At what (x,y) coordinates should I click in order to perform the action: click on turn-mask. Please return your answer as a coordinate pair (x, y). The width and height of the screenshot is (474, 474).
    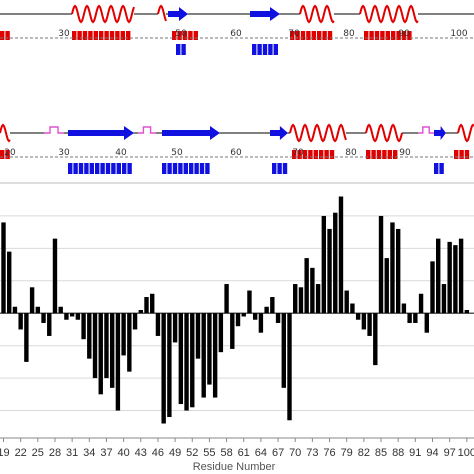
    Looking at the image, I should click on (54, 132).